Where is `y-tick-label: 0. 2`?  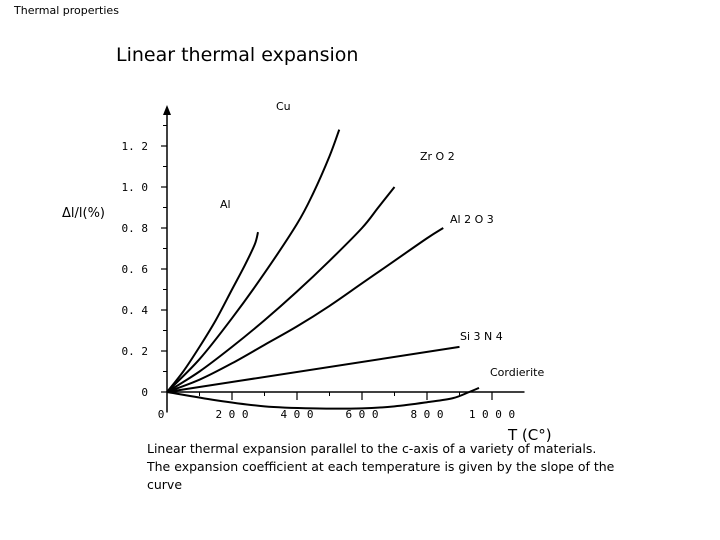 y-tick-label: 0. 2 is located at coordinates (135, 351).